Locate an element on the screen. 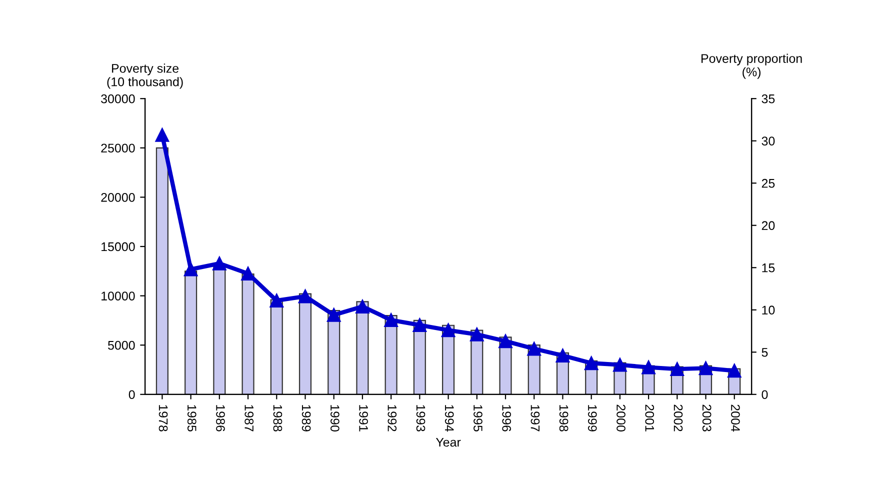  y2-tick-label: 20 is located at coordinates (768, 225).